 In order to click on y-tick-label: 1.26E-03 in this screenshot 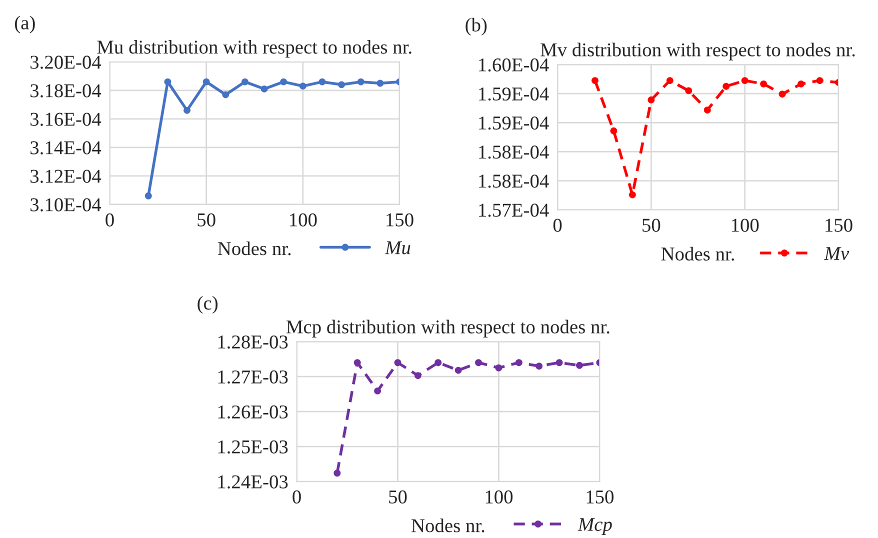, I will do `click(253, 412)`.